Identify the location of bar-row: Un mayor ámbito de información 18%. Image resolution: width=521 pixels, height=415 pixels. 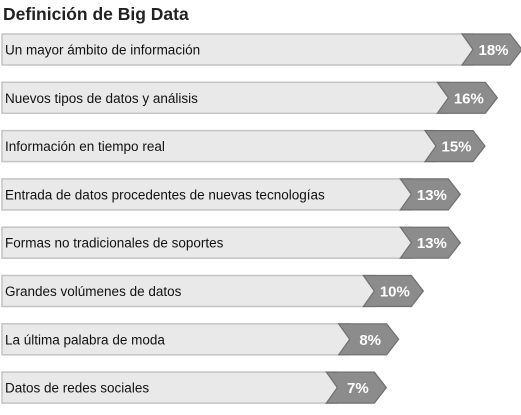
(261, 49).